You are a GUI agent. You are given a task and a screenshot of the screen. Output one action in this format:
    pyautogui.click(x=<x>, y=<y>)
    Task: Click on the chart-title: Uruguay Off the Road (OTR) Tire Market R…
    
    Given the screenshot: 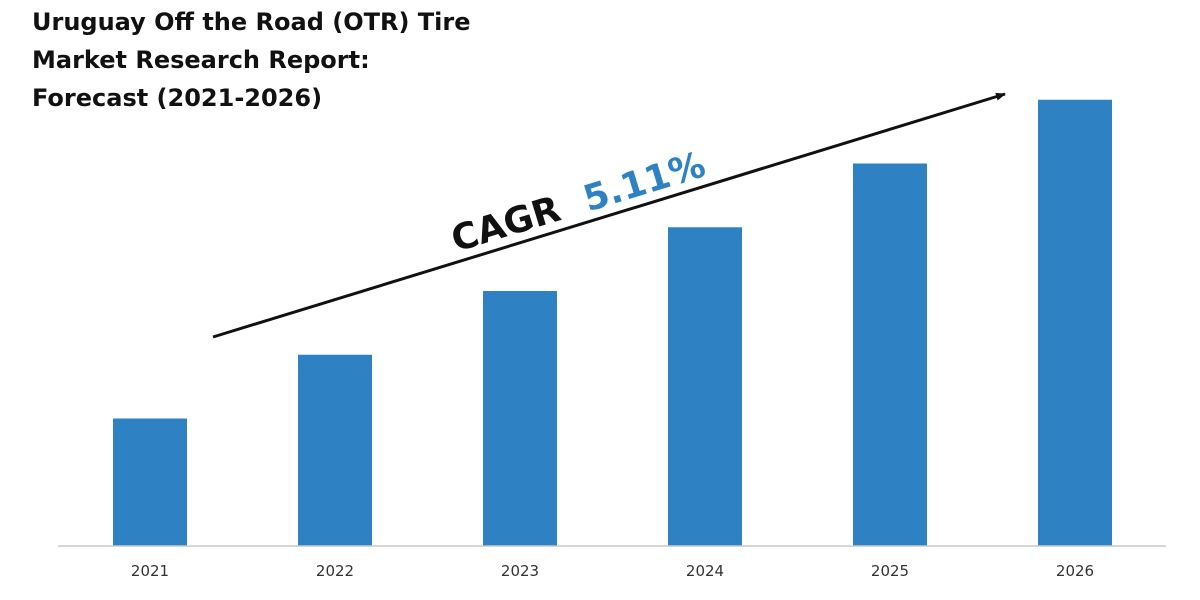 What is the action you would take?
    pyautogui.click(x=251, y=60)
    